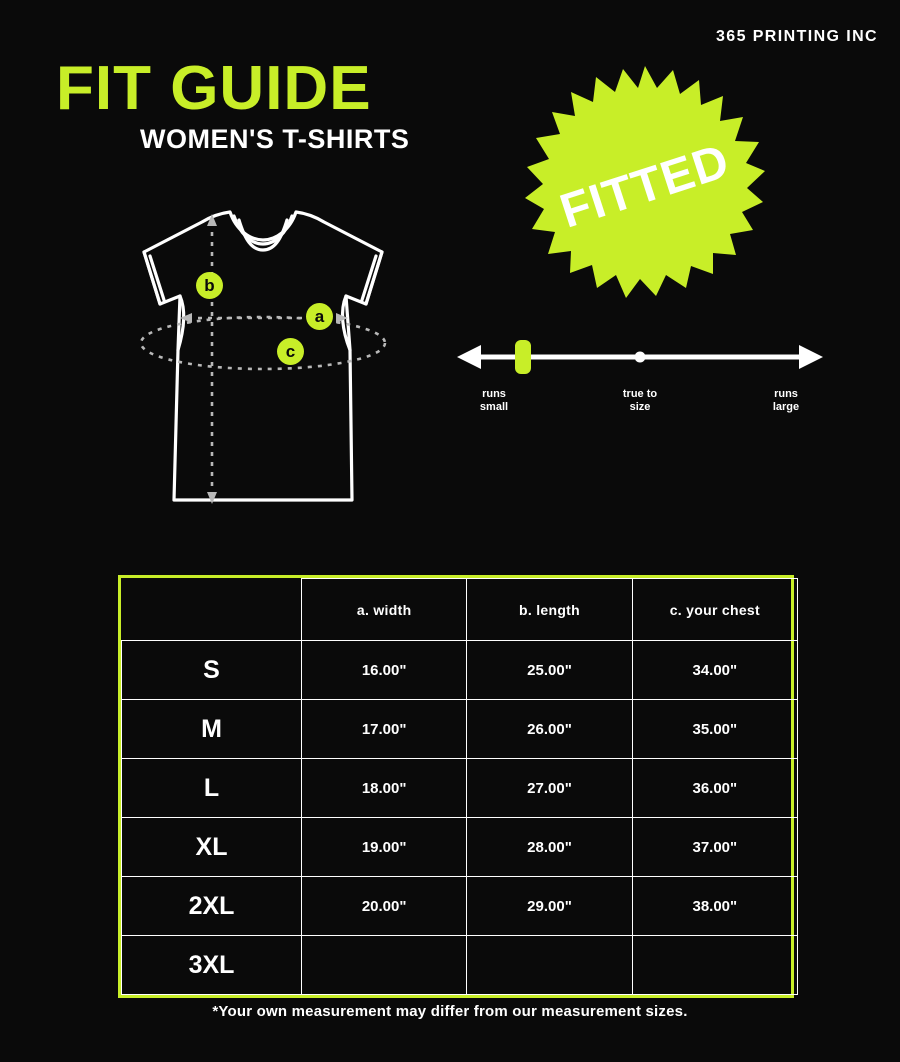 The width and height of the screenshot is (900, 1062). I want to click on cell-size: S, so click(211, 670).